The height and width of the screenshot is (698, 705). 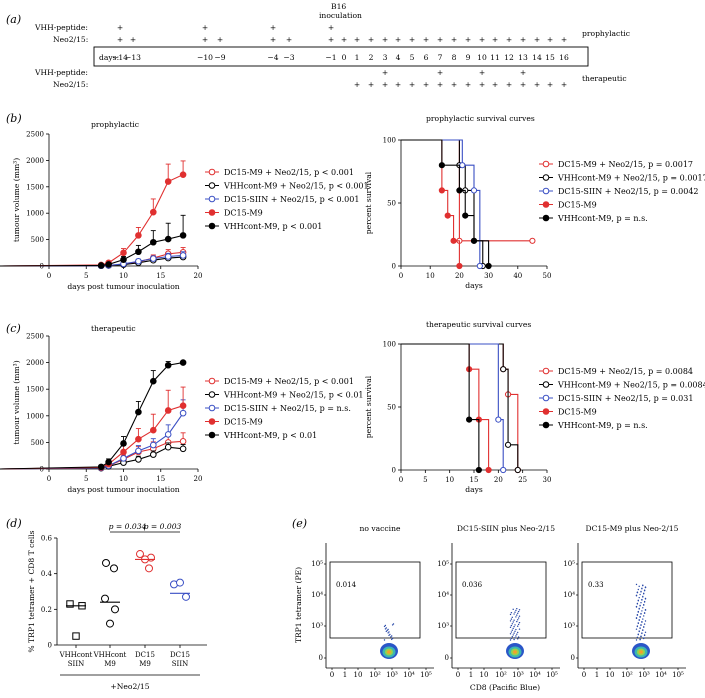 What do you see at coordinates (478, 324) in the screenshot?
I see `chart-c-survival-title: therapeutic survival curves` at bounding box center [478, 324].